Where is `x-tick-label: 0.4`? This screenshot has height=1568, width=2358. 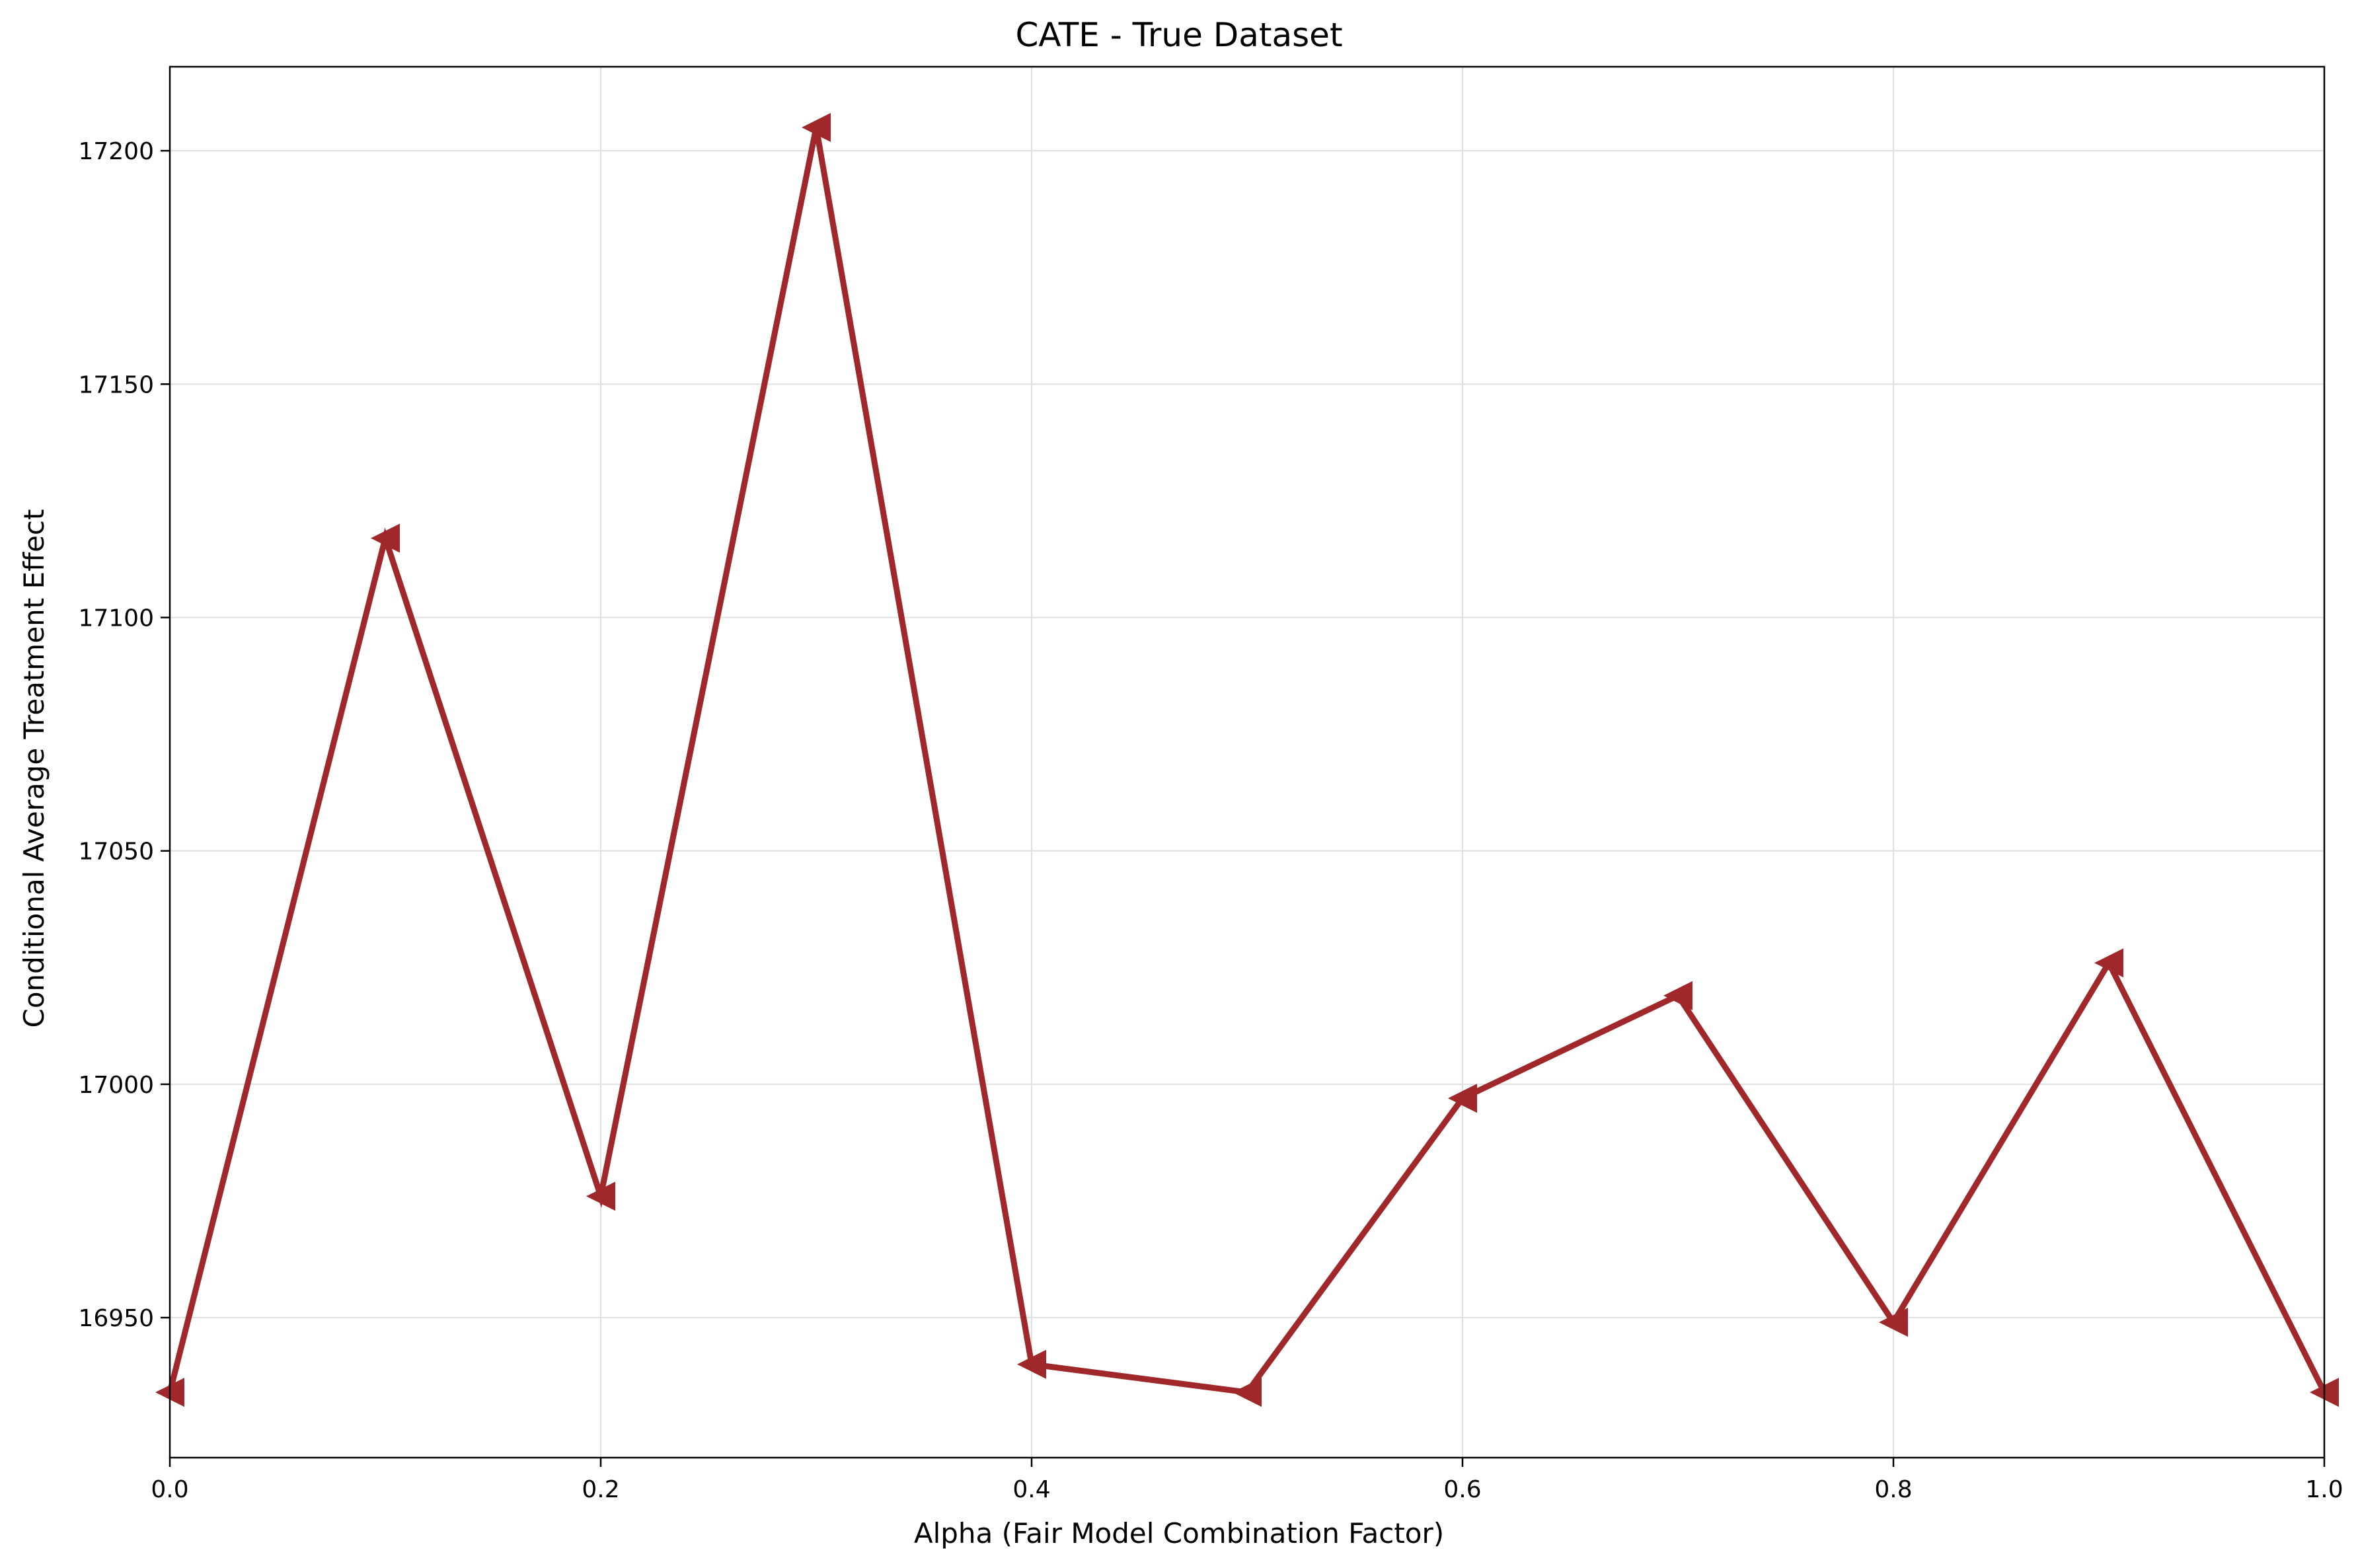 x-tick-label: 0.4 is located at coordinates (1031, 1489).